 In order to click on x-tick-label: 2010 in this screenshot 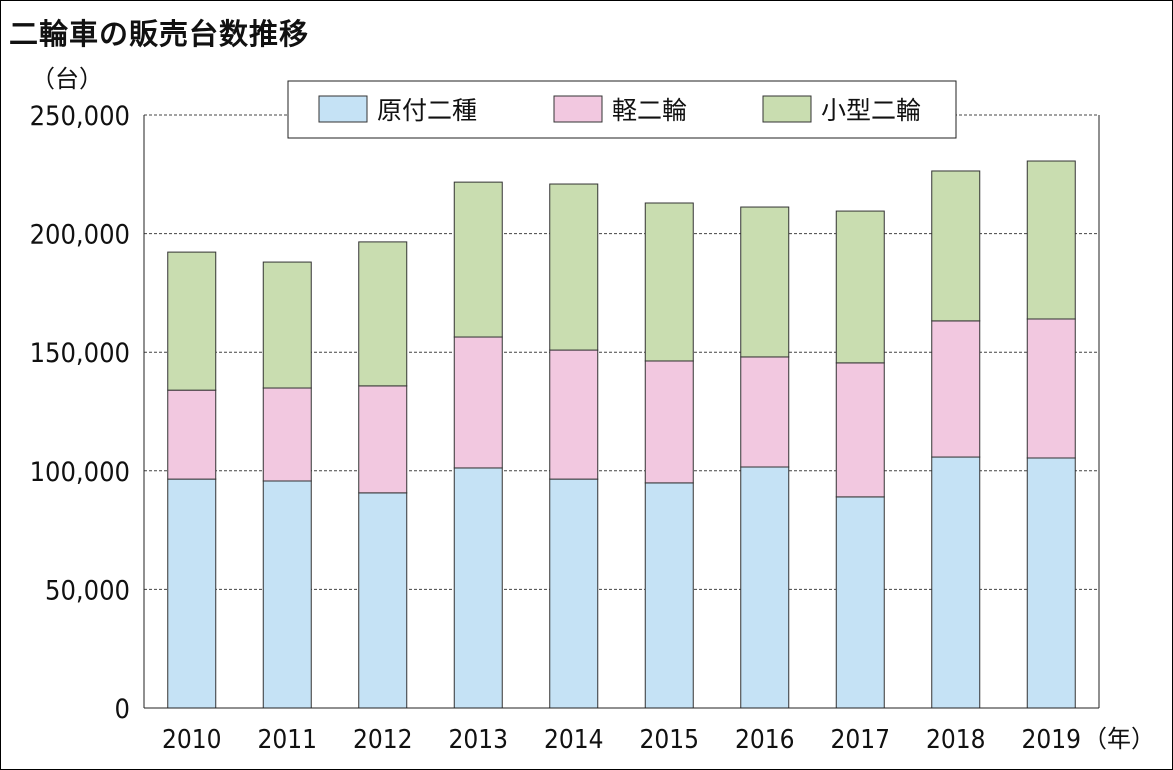, I will do `click(192, 740)`.